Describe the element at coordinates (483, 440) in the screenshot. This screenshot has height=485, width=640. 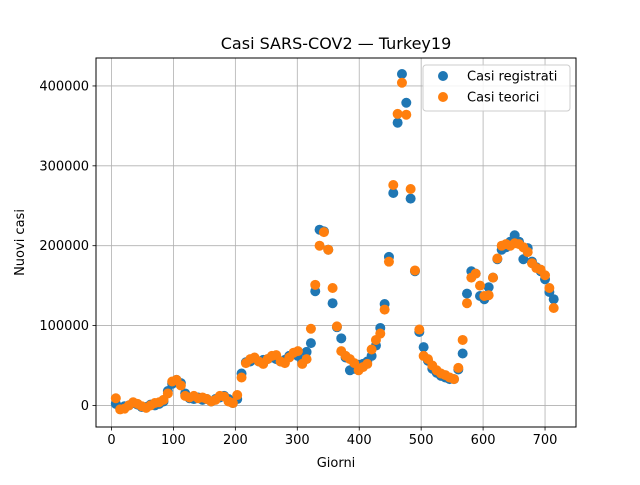
I see `x-tick-label: 600` at that location.